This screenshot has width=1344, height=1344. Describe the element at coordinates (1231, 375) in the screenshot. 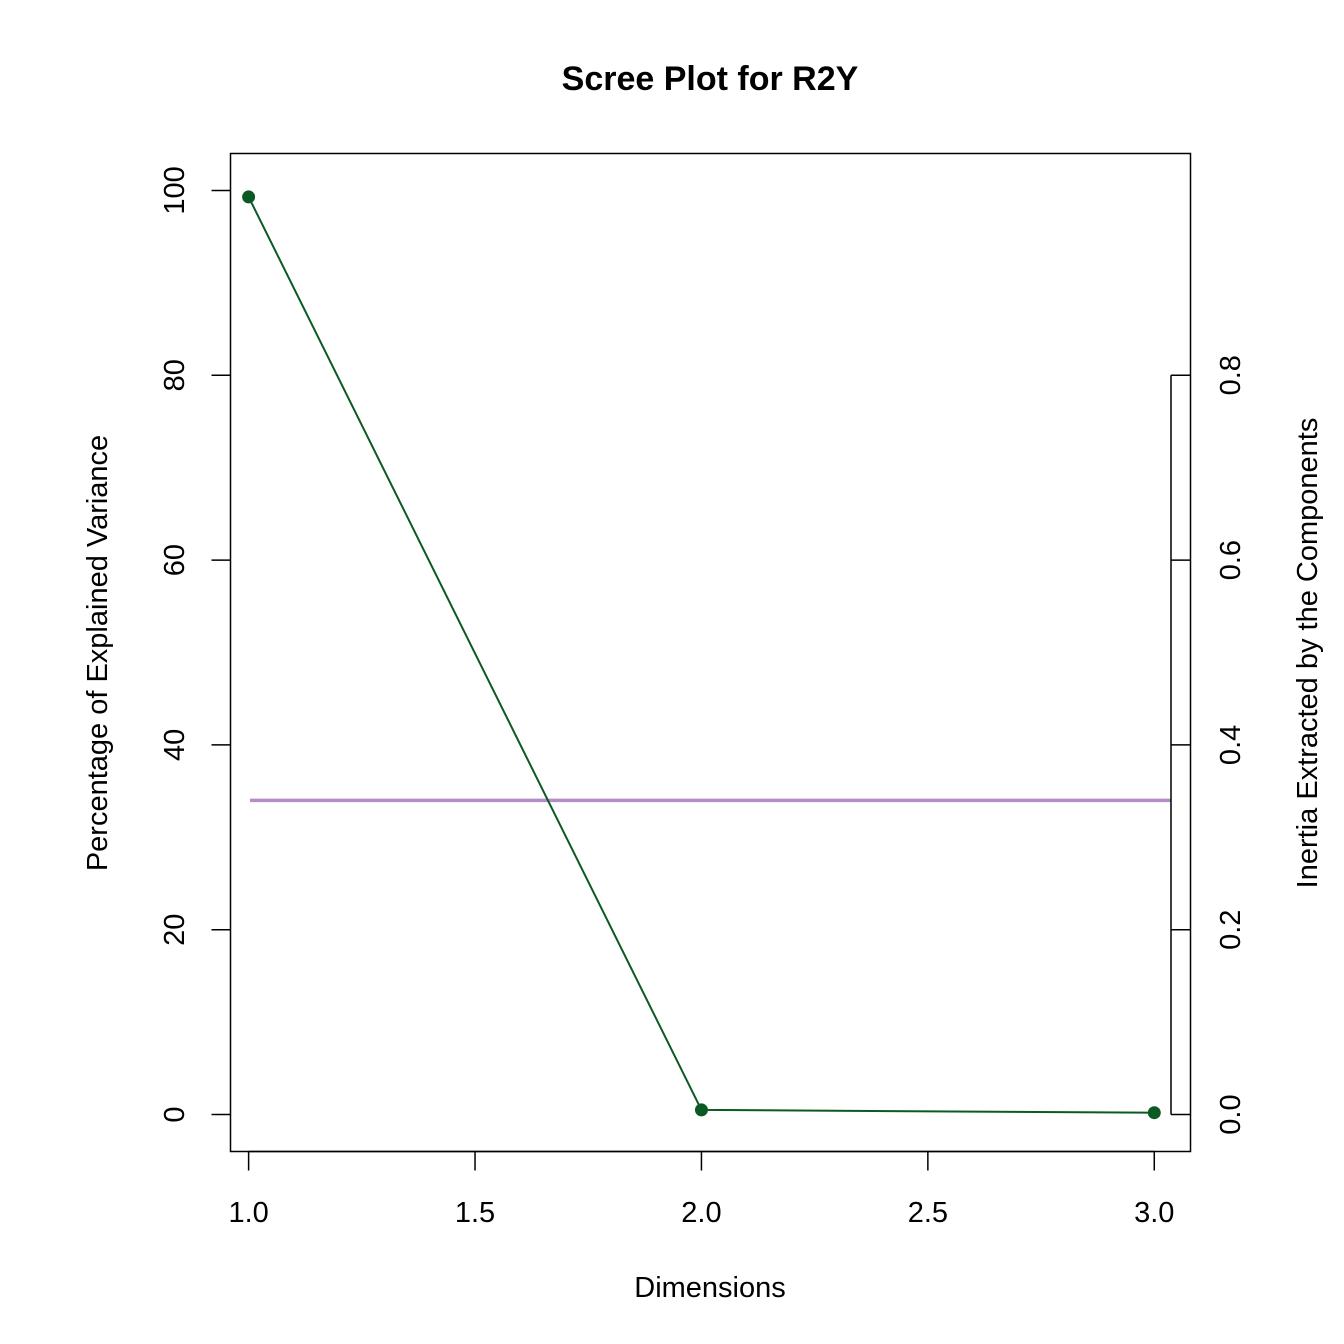

I see `right-tick-label: 0.8` at that location.